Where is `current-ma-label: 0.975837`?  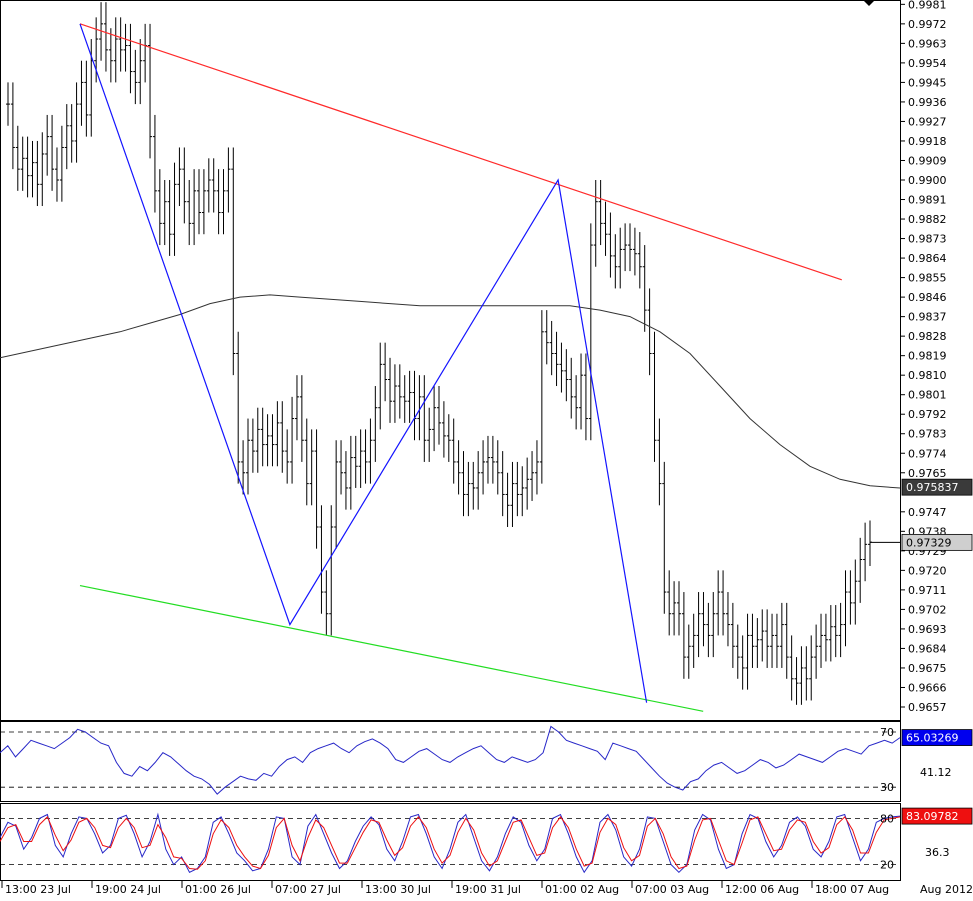
current-ma-label: 0.975837 is located at coordinates (932, 487).